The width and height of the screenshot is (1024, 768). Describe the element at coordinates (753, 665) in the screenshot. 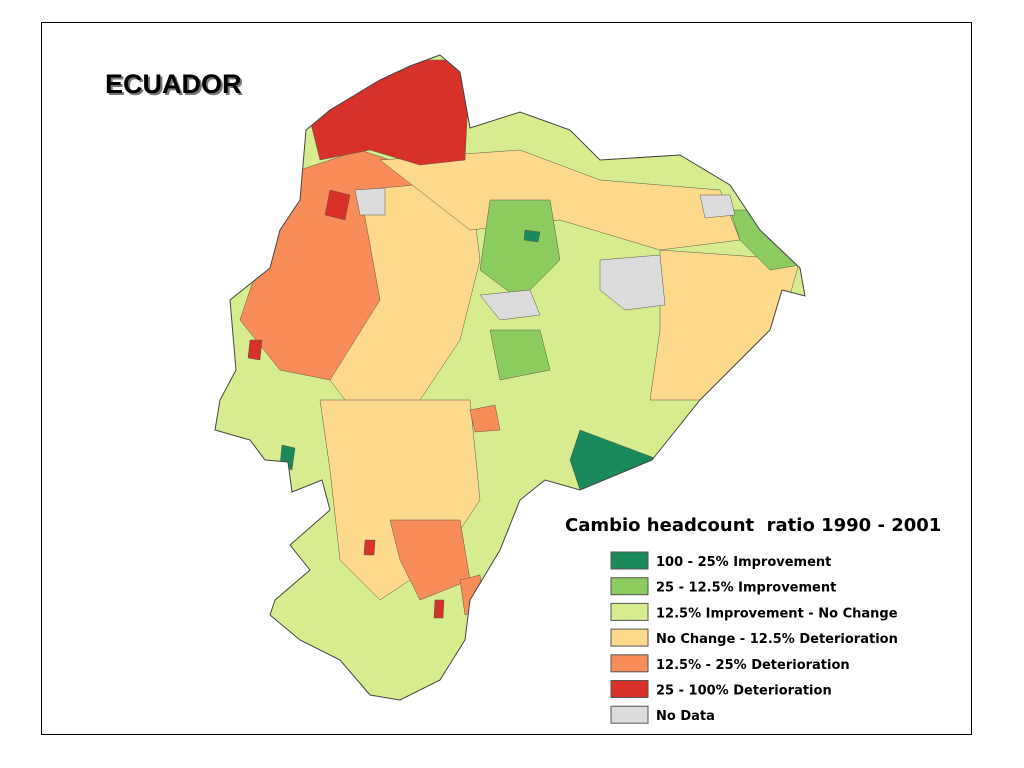

I see `legend-label: 12.5% - 25% Deterioration` at that location.